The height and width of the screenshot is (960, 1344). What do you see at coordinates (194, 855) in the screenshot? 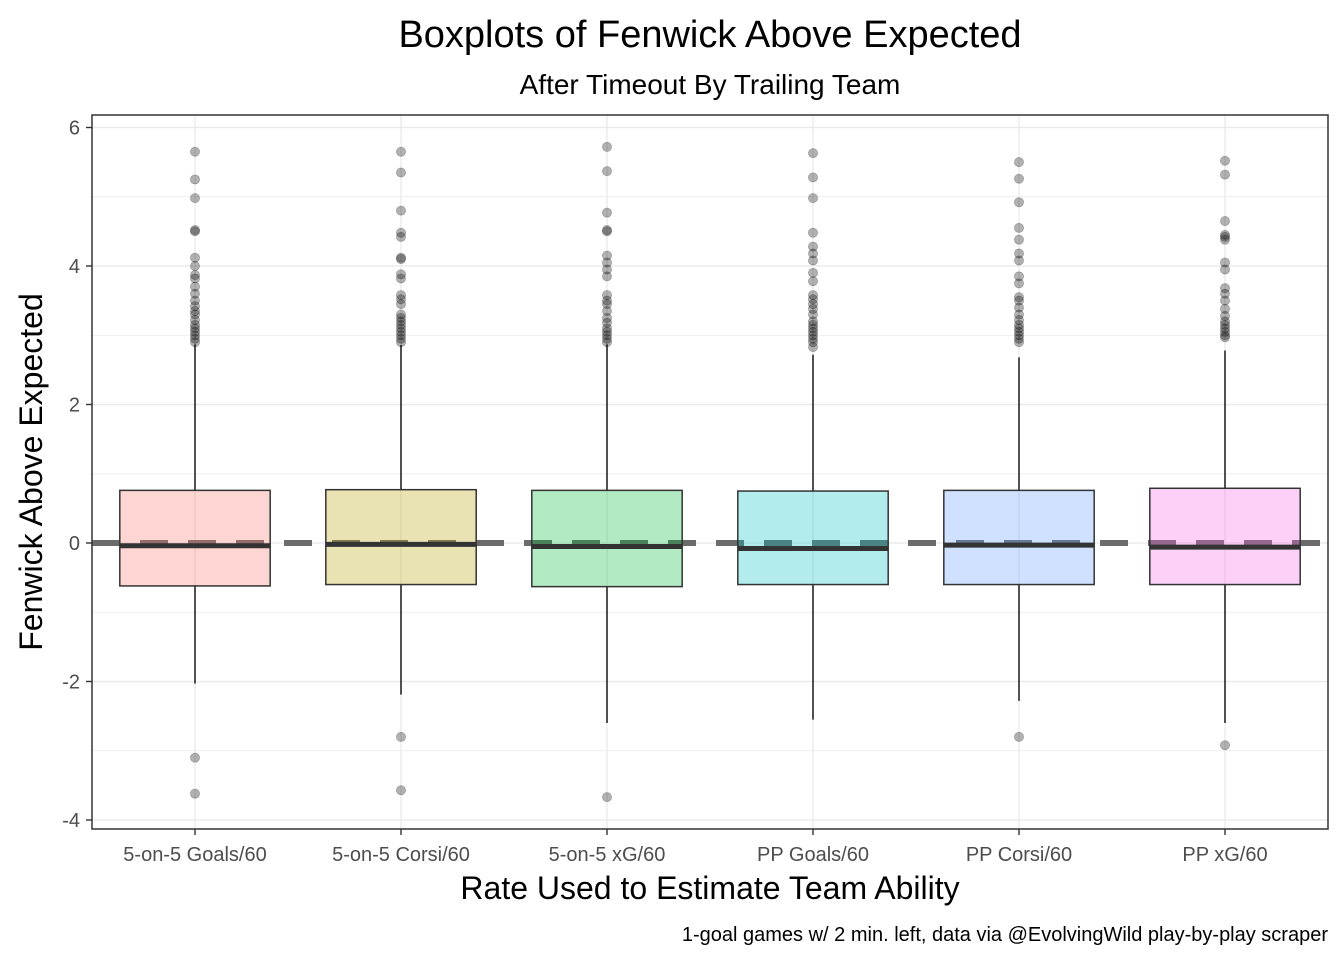
I see `x-tick-label: 5-on-5 Goals/60` at bounding box center [194, 855].